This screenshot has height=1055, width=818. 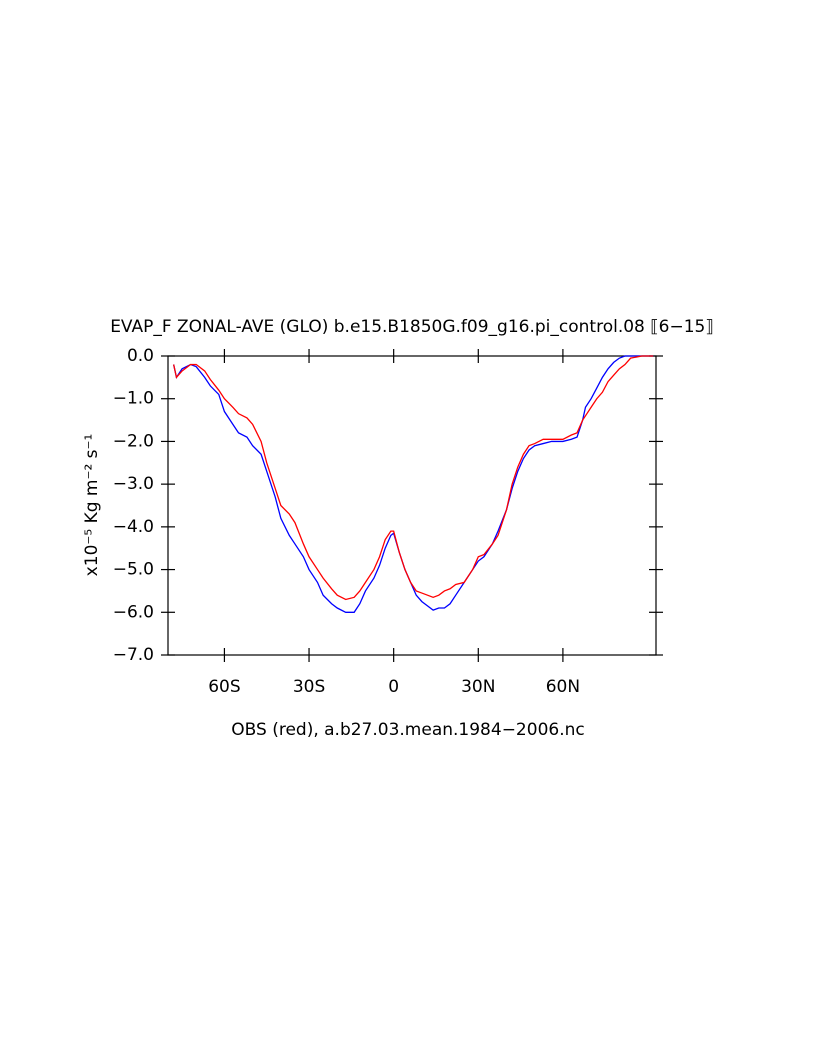 What do you see at coordinates (563, 687) in the screenshot?
I see `x-tick-label: 60N` at bounding box center [563, 687].